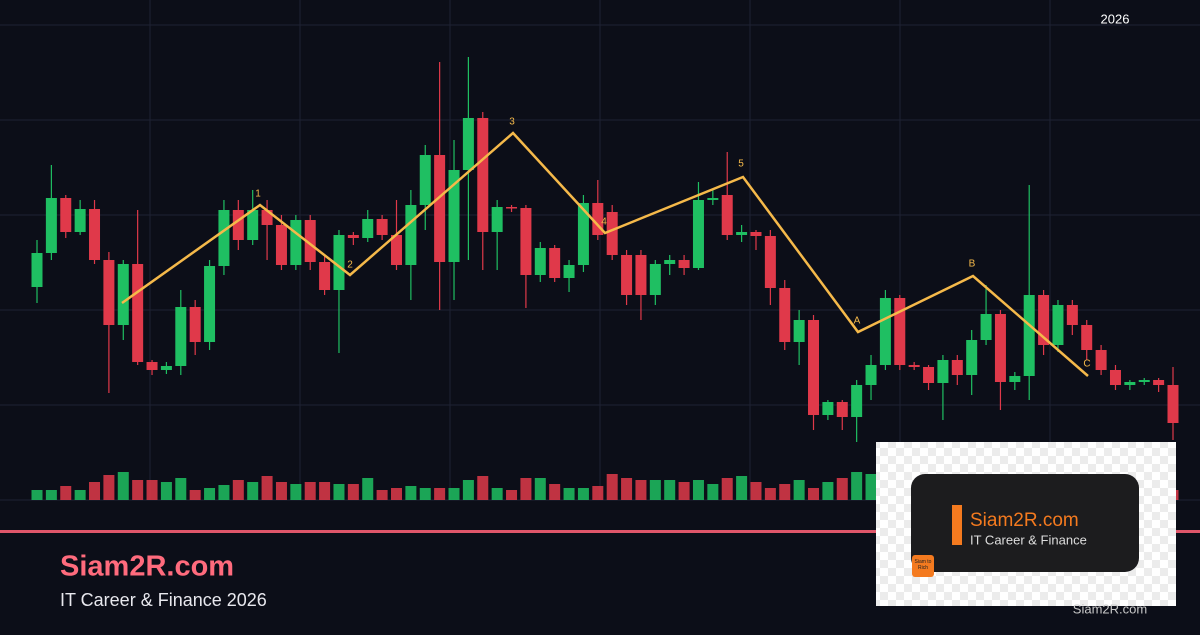 This screenshot has height=635, width=1200. Describe the element at coordinates (1086, 364) in the screenshot. I see `wave-label: C` at that location.